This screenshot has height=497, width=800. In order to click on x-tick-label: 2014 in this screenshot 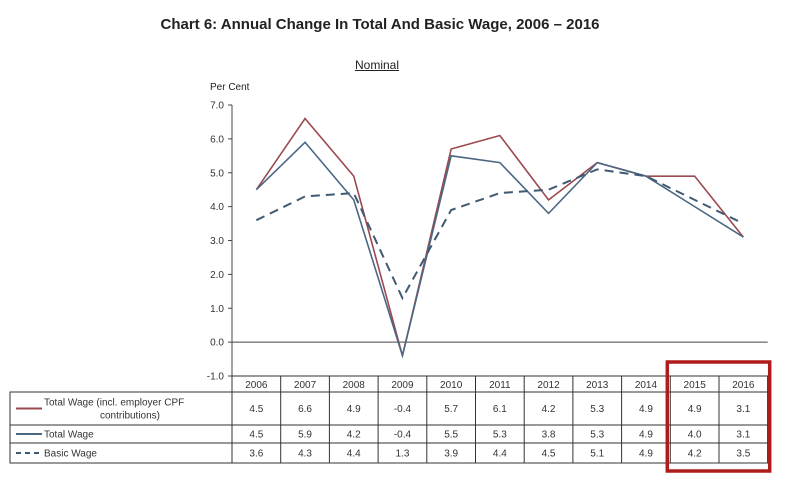, I will do `click(646, 385)`.